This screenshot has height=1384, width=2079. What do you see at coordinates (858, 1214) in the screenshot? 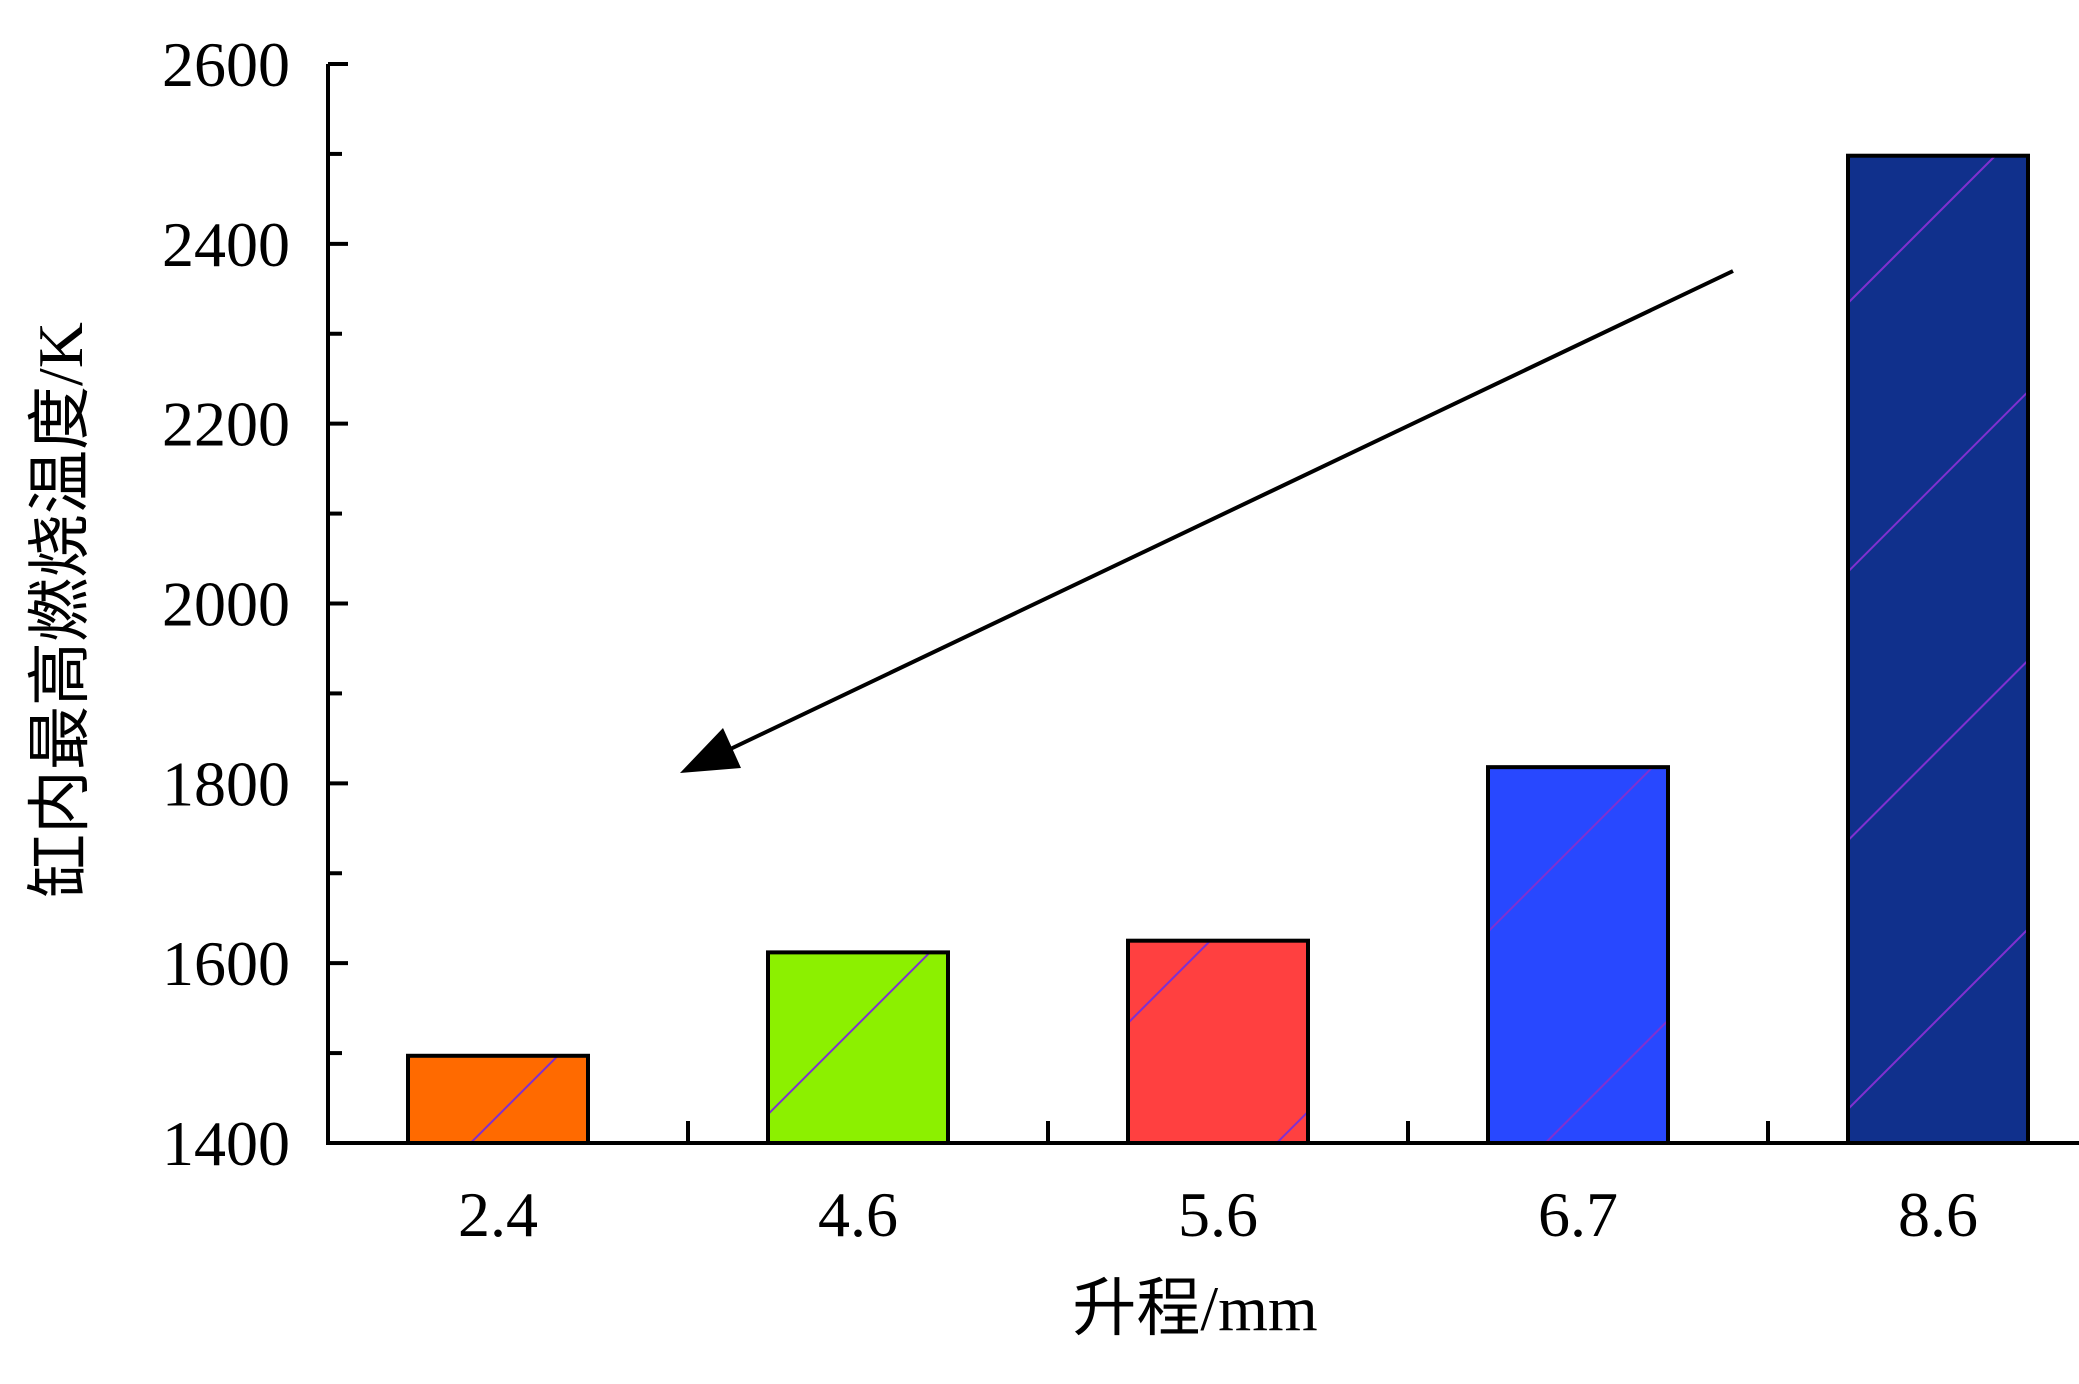
I see `x-tick-label: 4.6` at bounding box center [858, 1214].